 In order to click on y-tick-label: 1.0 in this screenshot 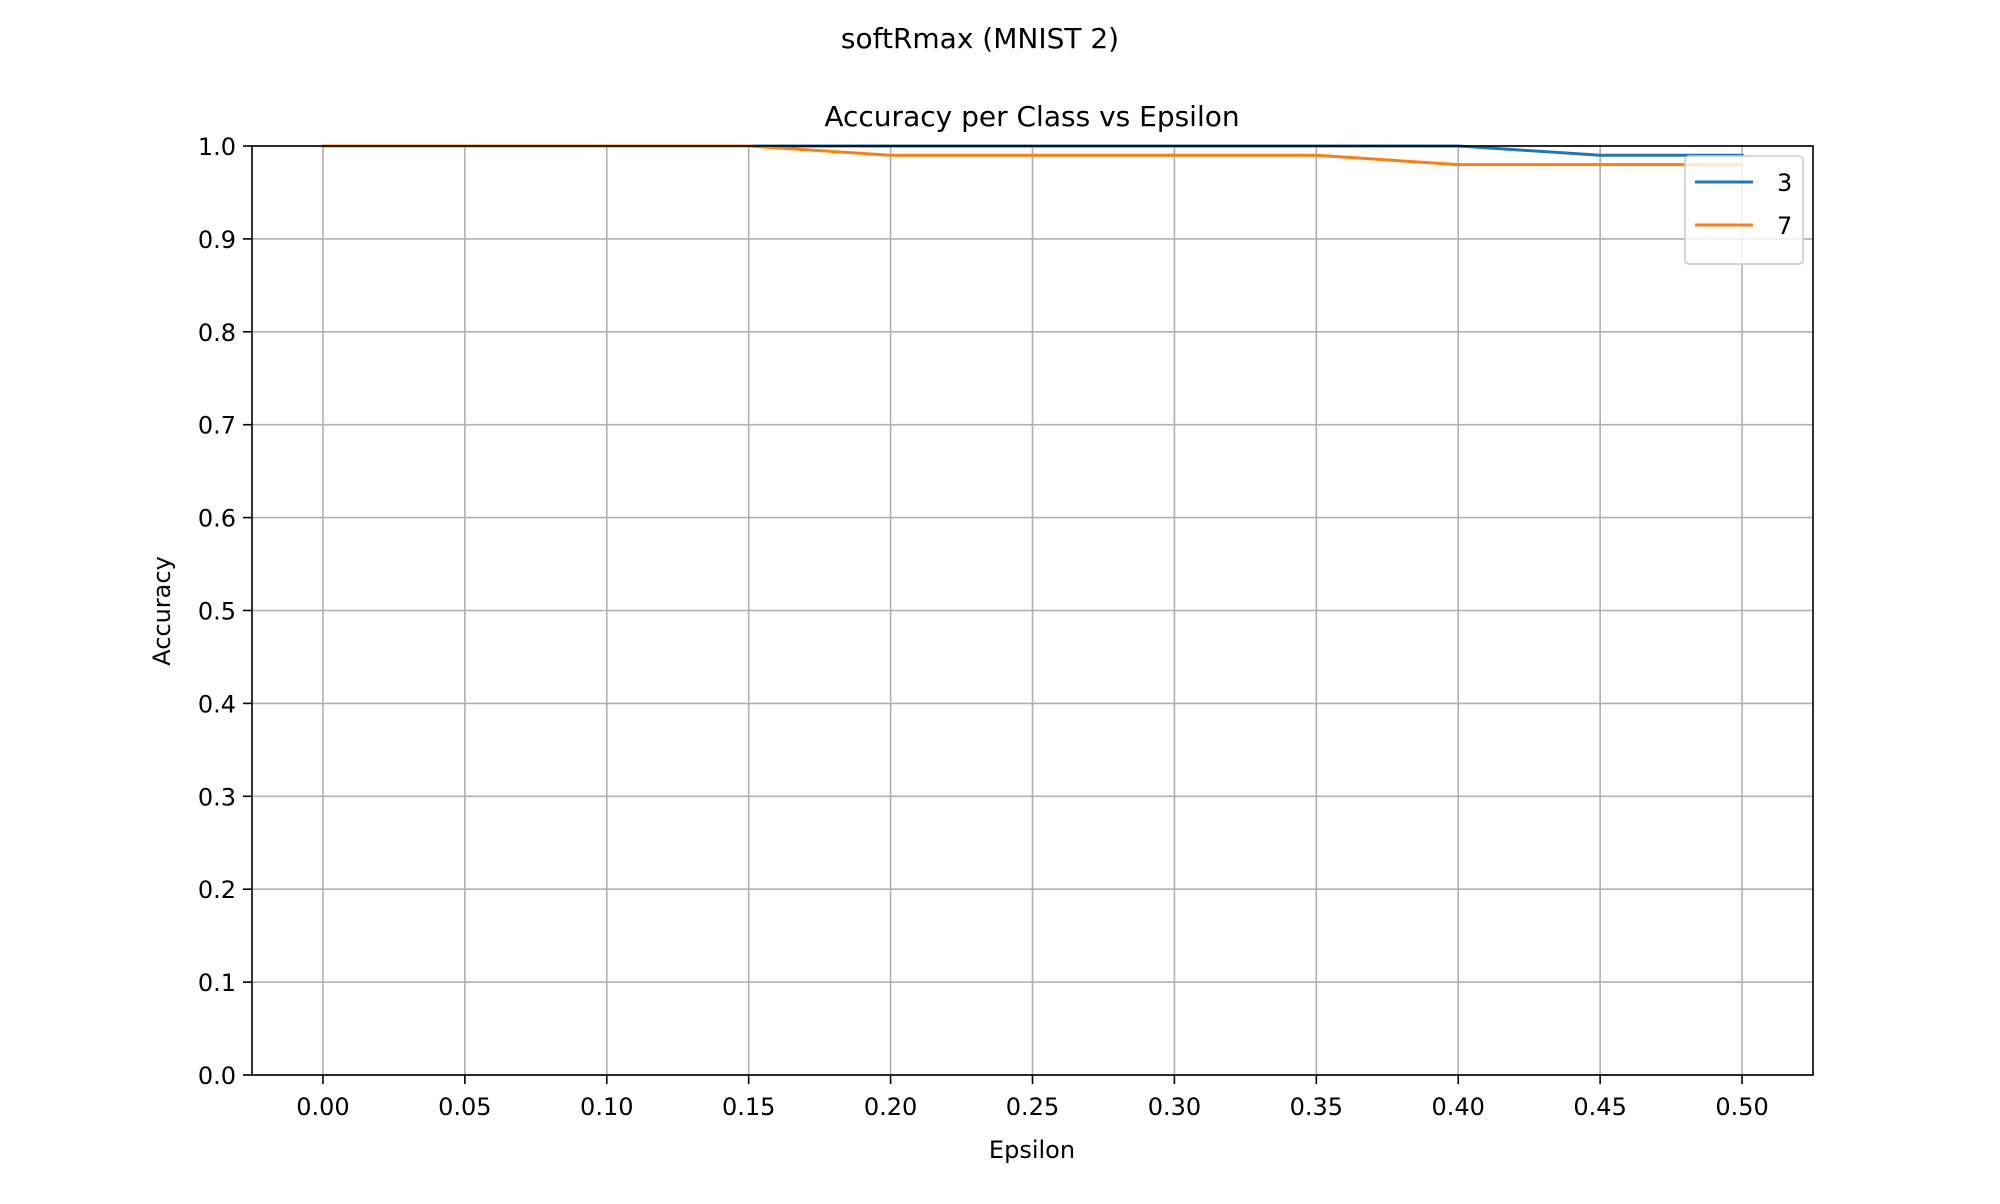, I will do `click(217, 147)`.